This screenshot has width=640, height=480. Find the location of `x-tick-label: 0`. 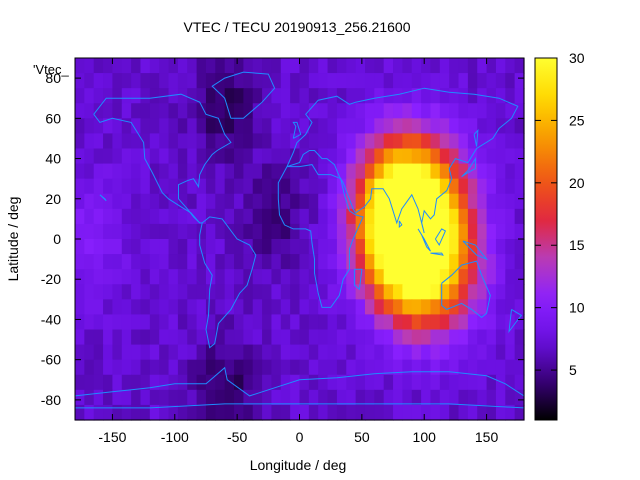

x-tick-label: 0 is located at coordinates (300, 437).